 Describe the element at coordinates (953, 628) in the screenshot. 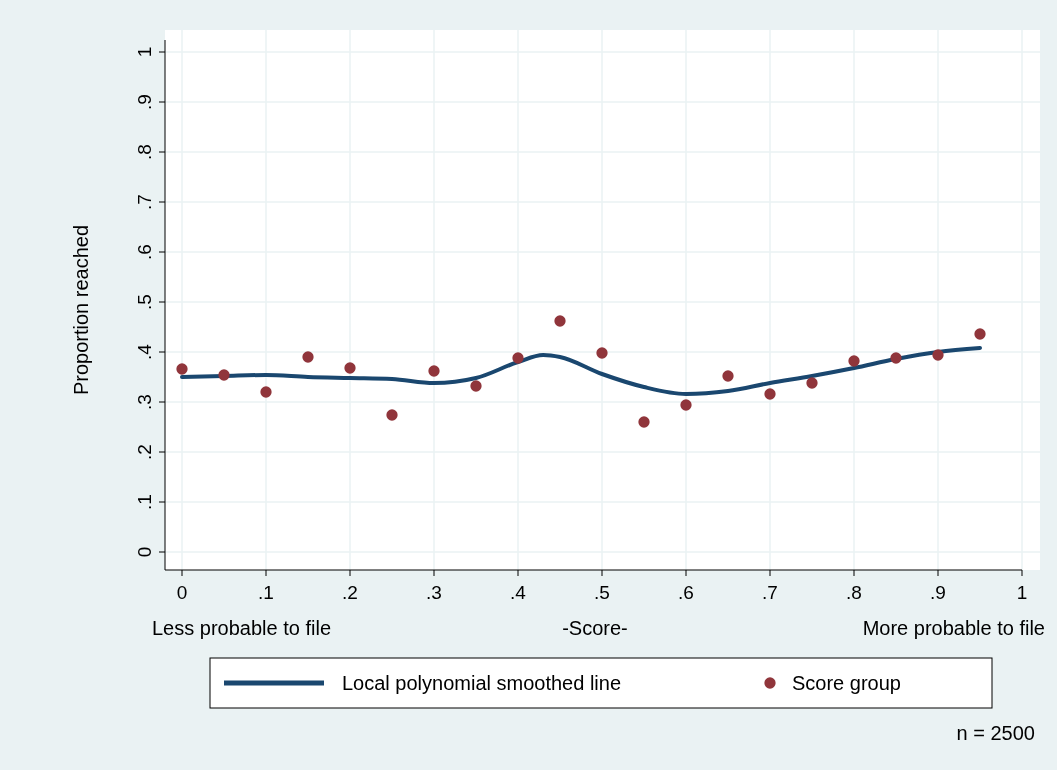

I see `text: More probable to file` at that location.